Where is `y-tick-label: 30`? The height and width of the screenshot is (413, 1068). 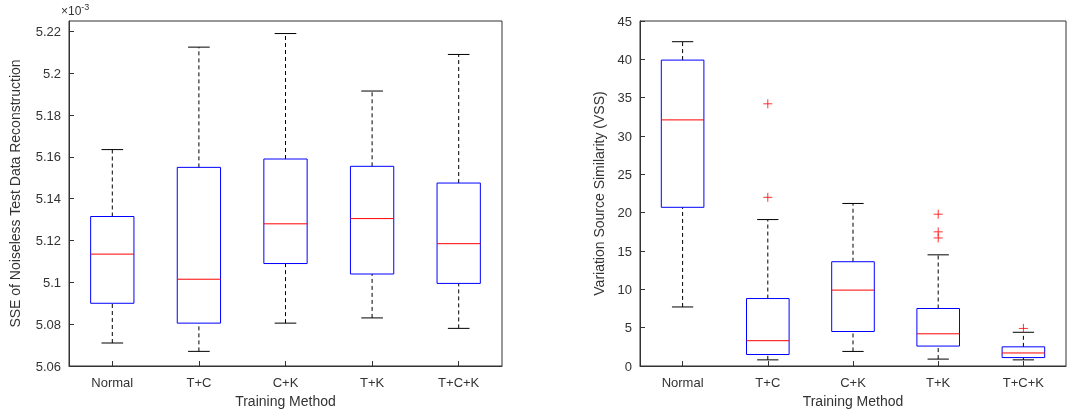 y-tick-label: 30 is located at coordinates (624, 136).